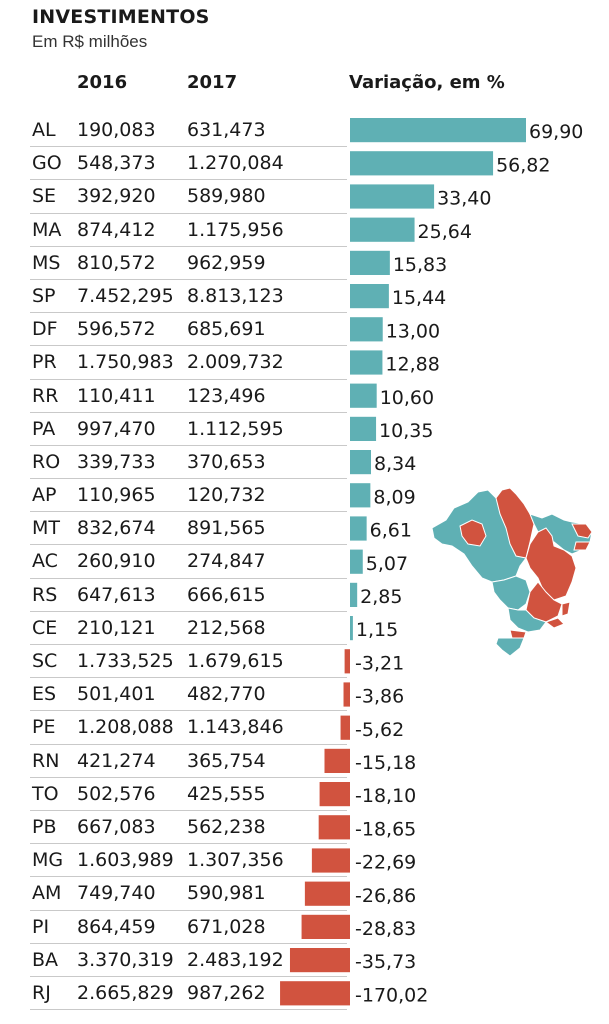 This screenshot has height=1024, width=609. Describe the element at coordinates (44, 495) in the screenshot. I see `state-code: AP` at that location.